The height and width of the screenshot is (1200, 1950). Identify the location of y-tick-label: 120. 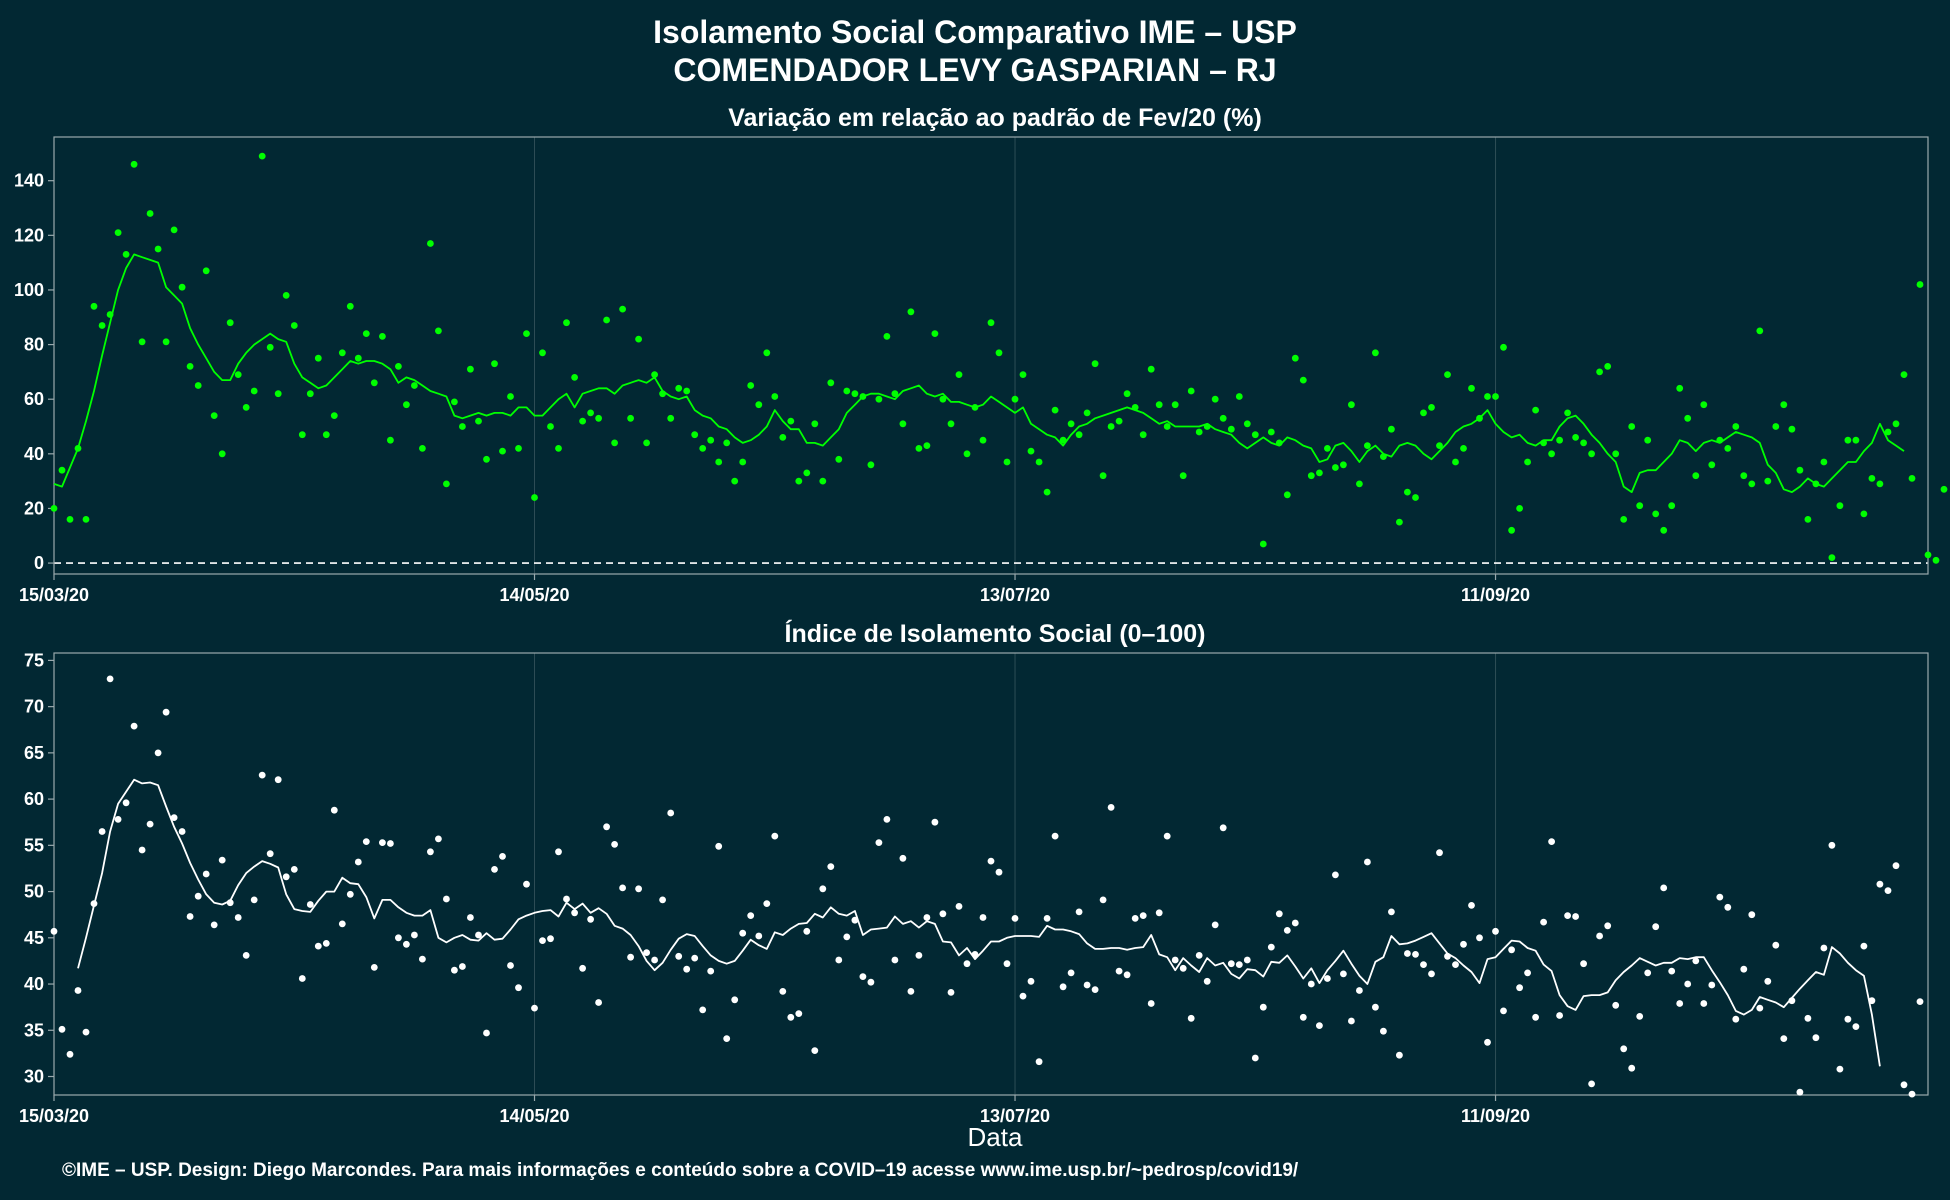
(29, 235).